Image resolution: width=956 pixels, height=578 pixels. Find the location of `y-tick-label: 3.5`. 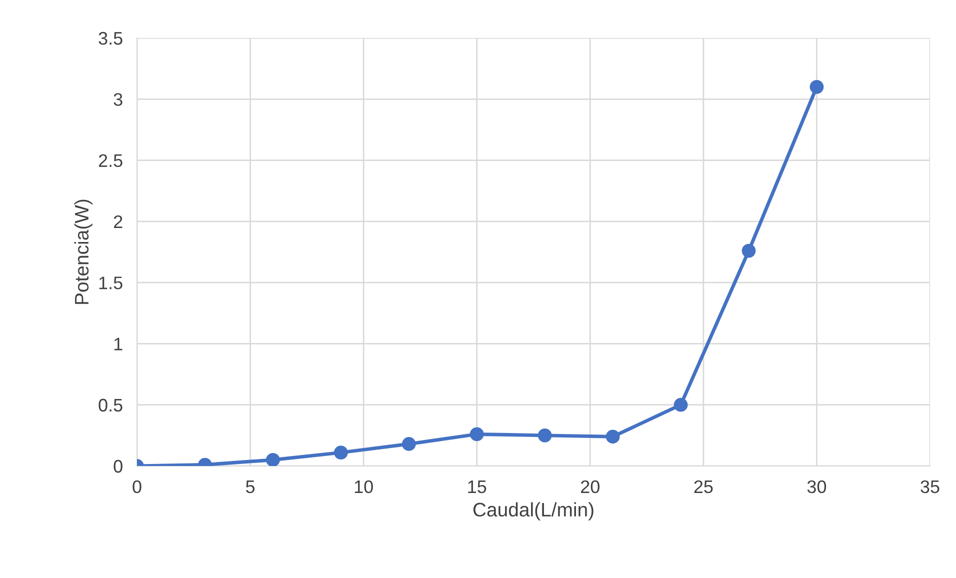

y-tick-label: 3.5 is located at coordinates (110, 38).